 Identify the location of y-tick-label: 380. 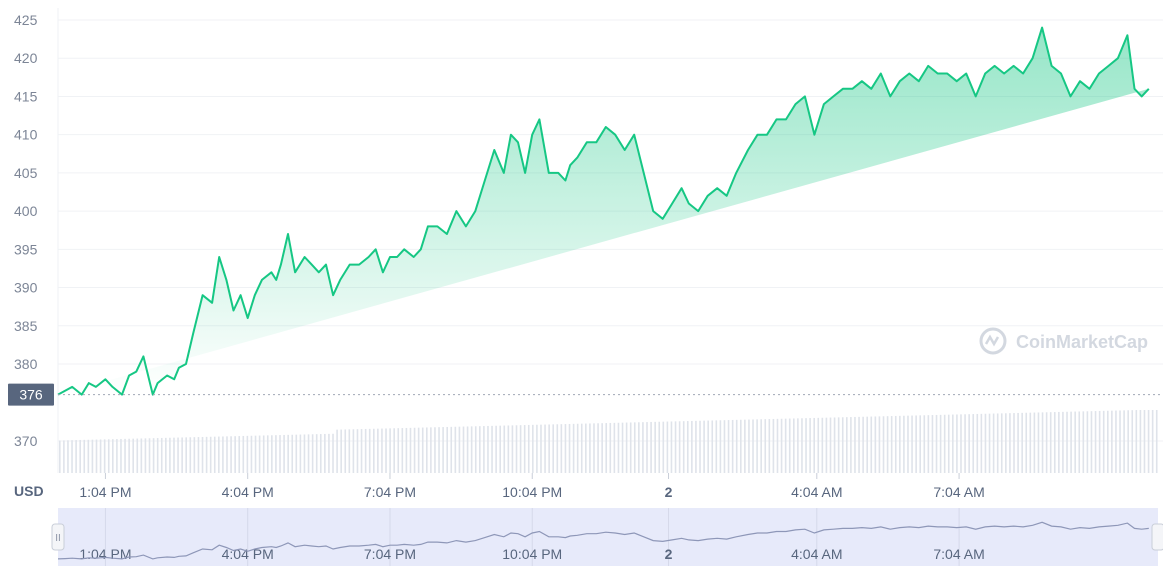
(26, 364).